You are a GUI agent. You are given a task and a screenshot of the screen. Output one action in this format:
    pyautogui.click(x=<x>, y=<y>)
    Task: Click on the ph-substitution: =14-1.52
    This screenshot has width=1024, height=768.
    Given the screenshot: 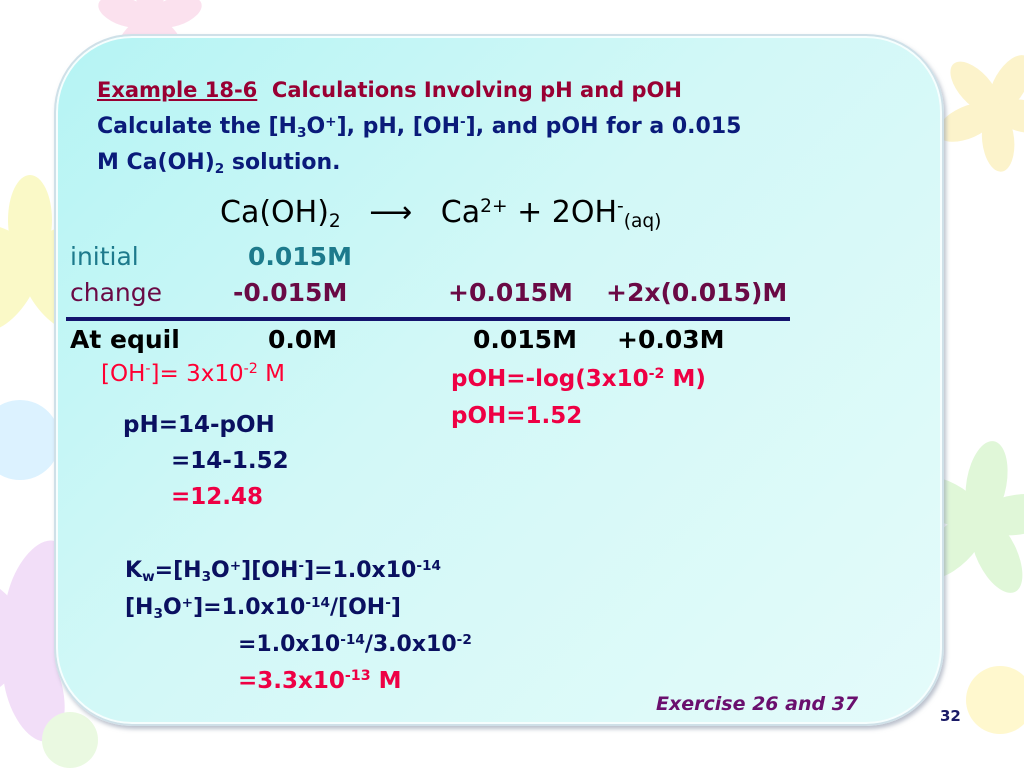 What is the action you would take?
    pyautogui.click(x=230, y=461)
    